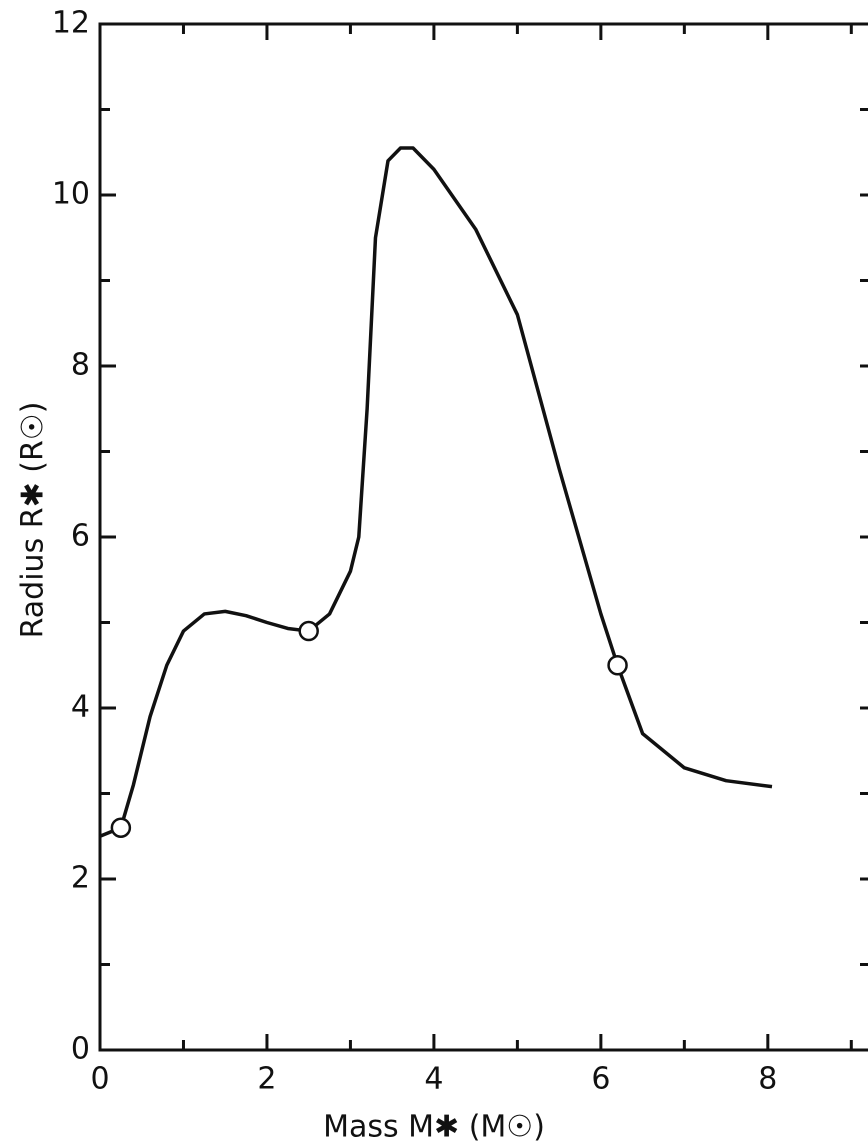  What do you see at coordinates (80, 536) in the screenshot?
I see `y-tick-label: 6` at bounding box center [80, 536].